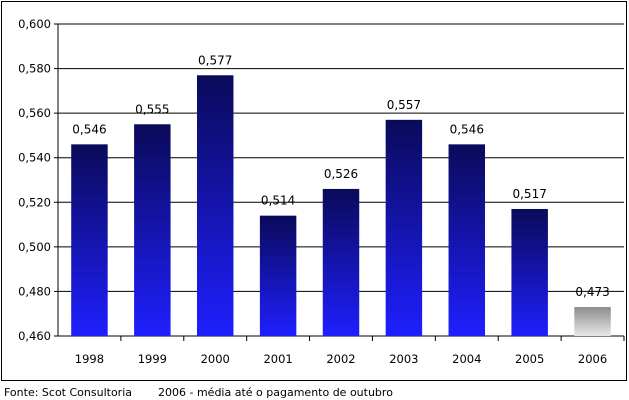 This screenshot has height=400, width=629. Describe the element at coordinates (152, 109) in the screenshot. I see `data-label-1999: 0,555` at that location.